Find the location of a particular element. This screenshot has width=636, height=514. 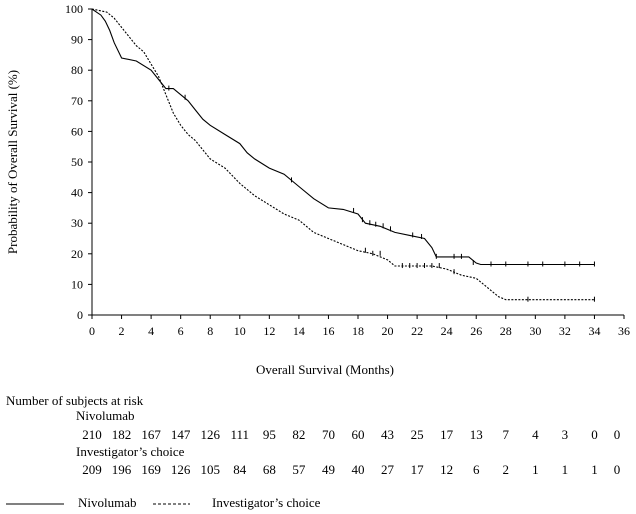

y-tick-label: 30 is located at coordinates (77, 223).